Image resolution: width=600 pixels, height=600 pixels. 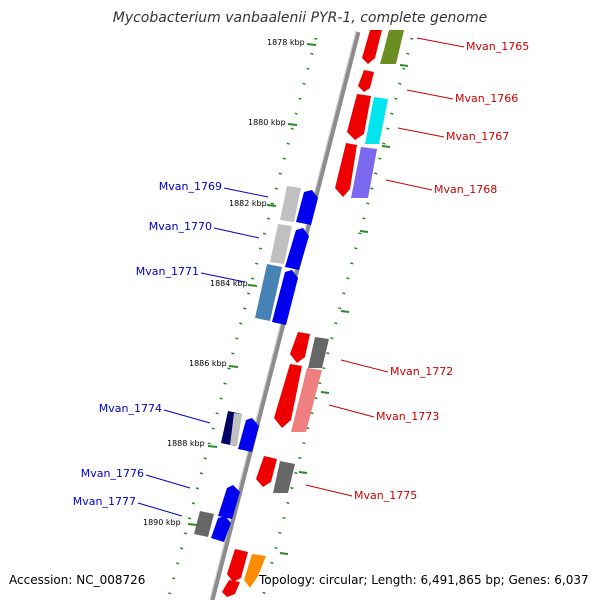 I want to click on gene-feature-orange, so click(x=255, y=571).